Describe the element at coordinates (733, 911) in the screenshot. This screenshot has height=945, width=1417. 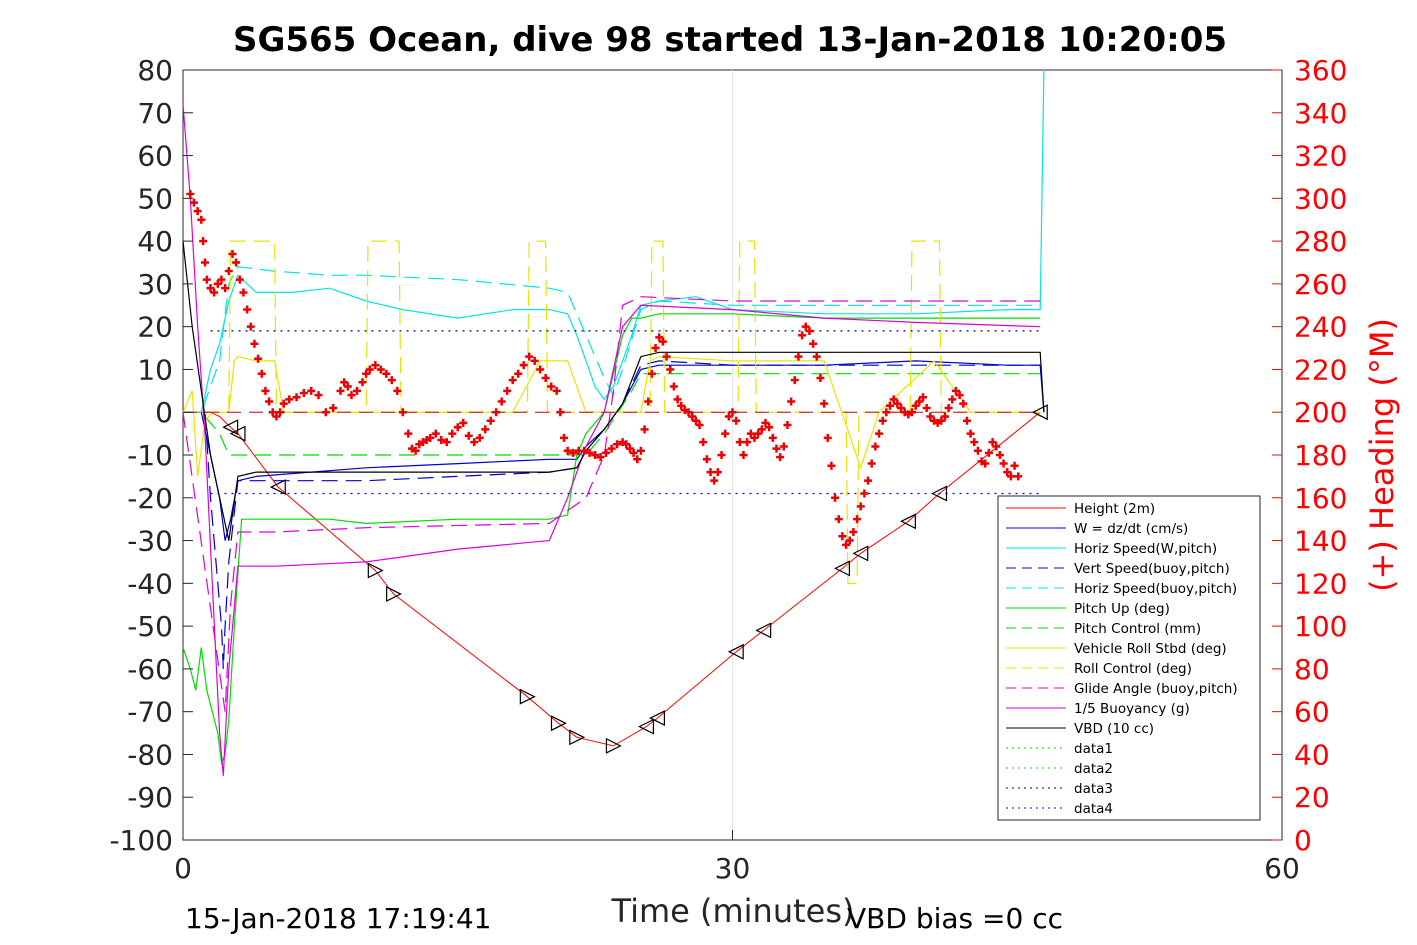
I see `x-axis-label: Time (minutes)` at that location.